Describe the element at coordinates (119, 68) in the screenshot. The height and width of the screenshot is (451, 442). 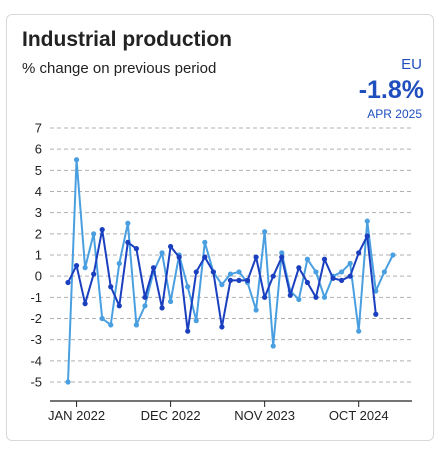
I see `chart-subtitle: % change on previous period` at that location.